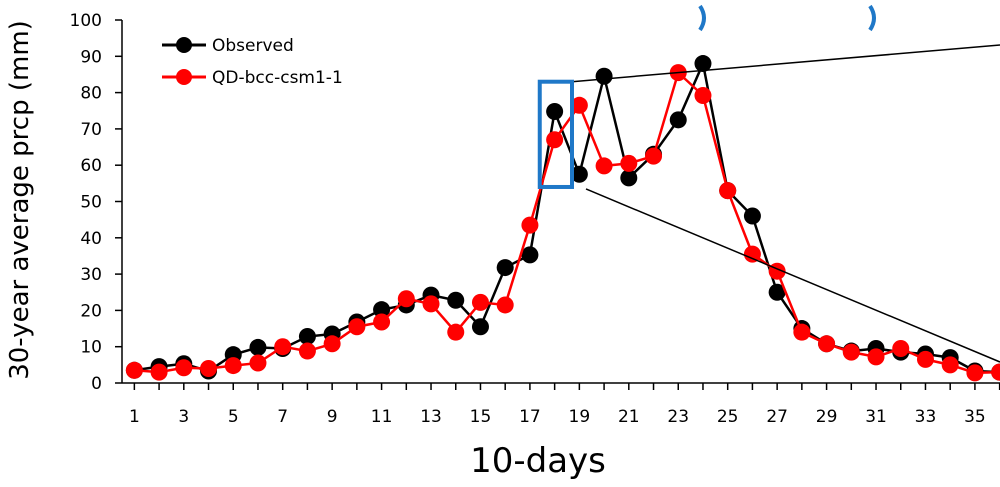 This screenshot has width=1000, height=487. I want to click on zoom-line-top, so click(785, 63).